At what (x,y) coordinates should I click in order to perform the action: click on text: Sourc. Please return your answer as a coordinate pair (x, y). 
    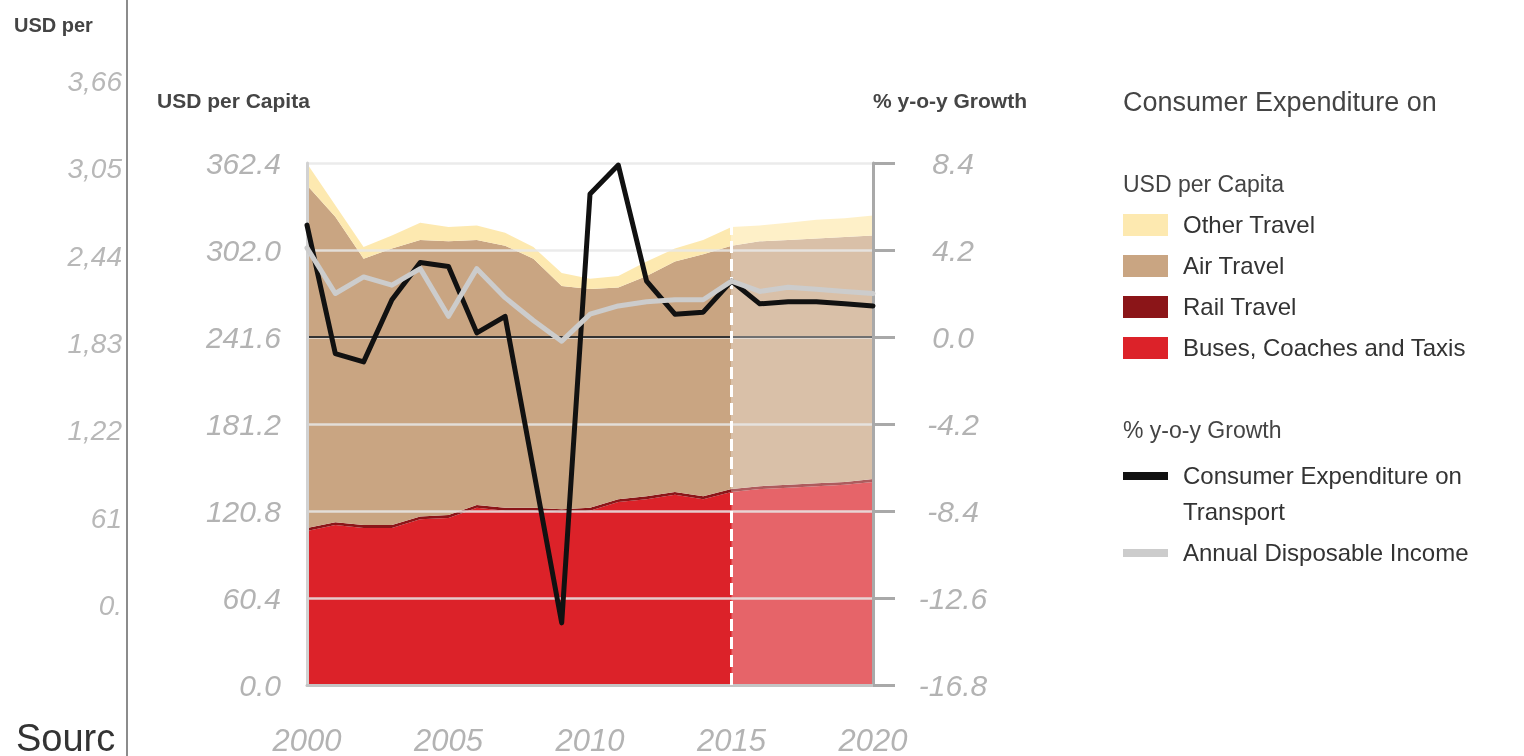
    Looking at the image, I should click on (66, 736).